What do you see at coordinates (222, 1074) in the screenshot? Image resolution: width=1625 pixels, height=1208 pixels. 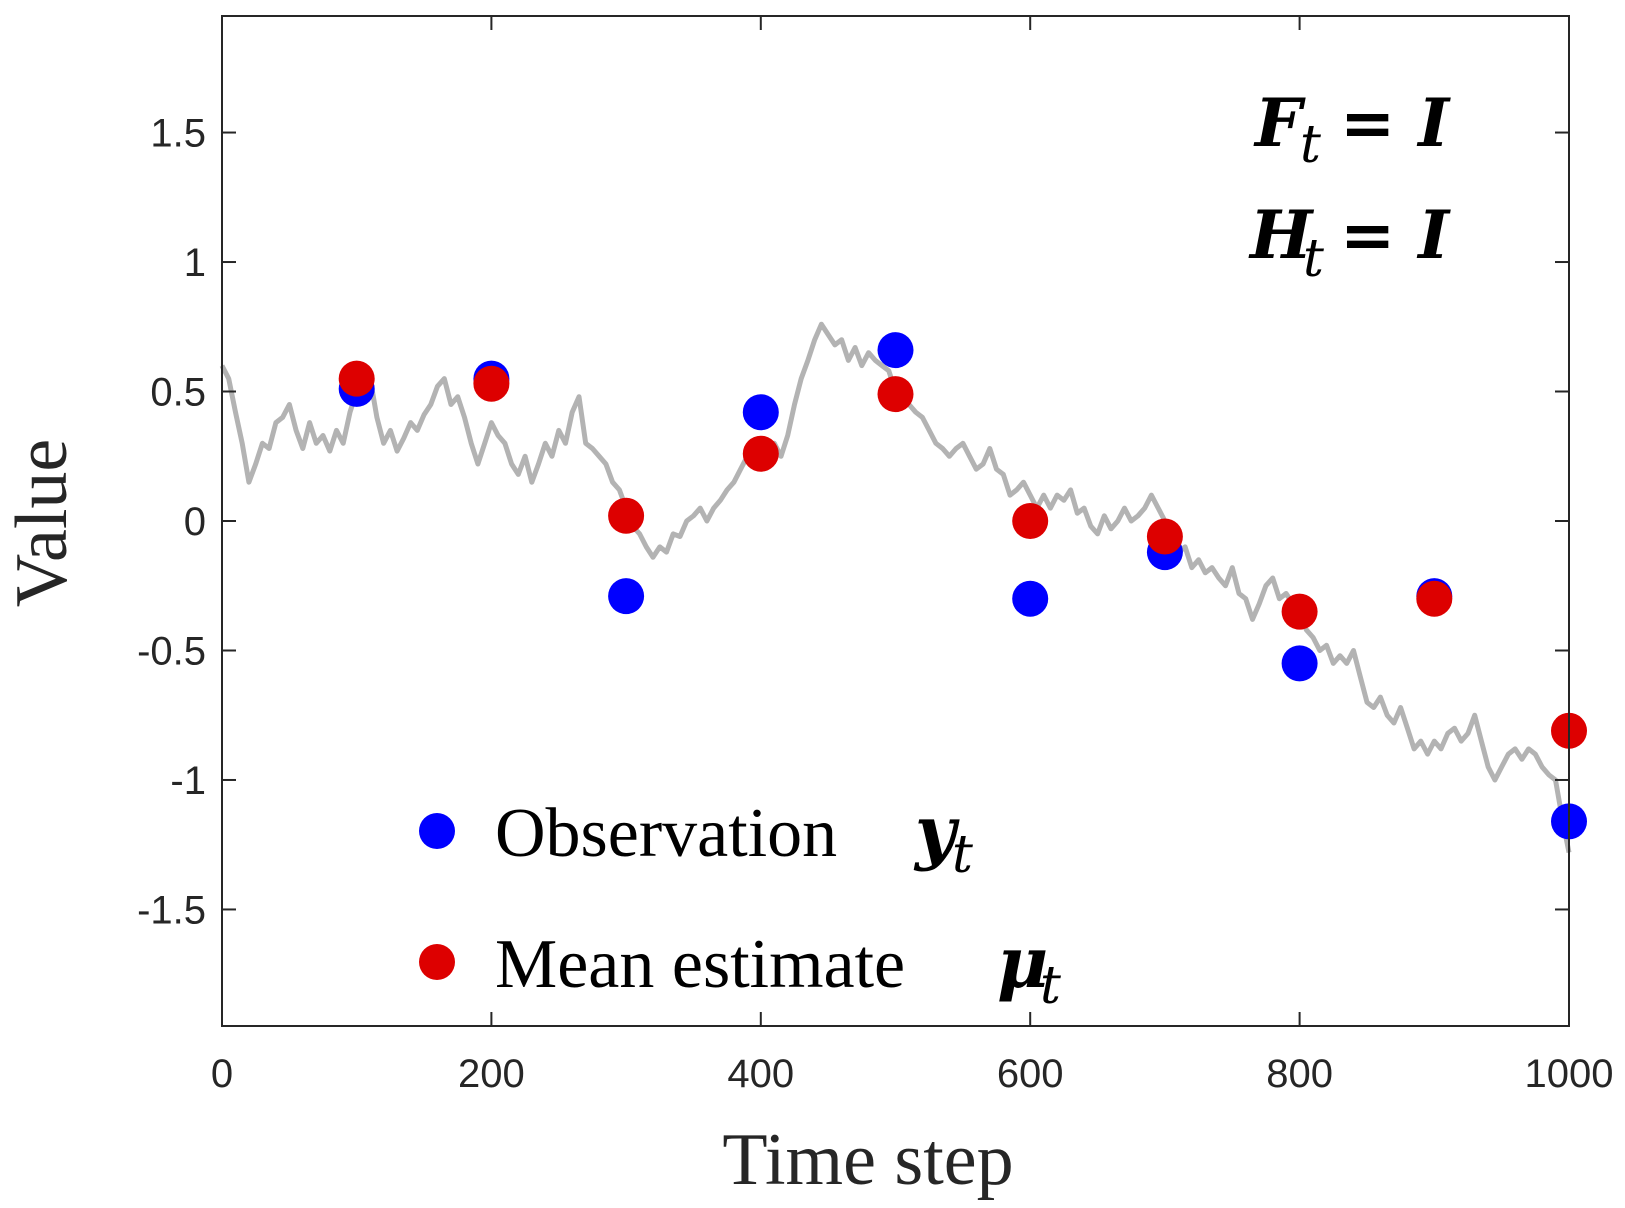 I see `x-tick-label: 0` at bounding box center [222, 1074].